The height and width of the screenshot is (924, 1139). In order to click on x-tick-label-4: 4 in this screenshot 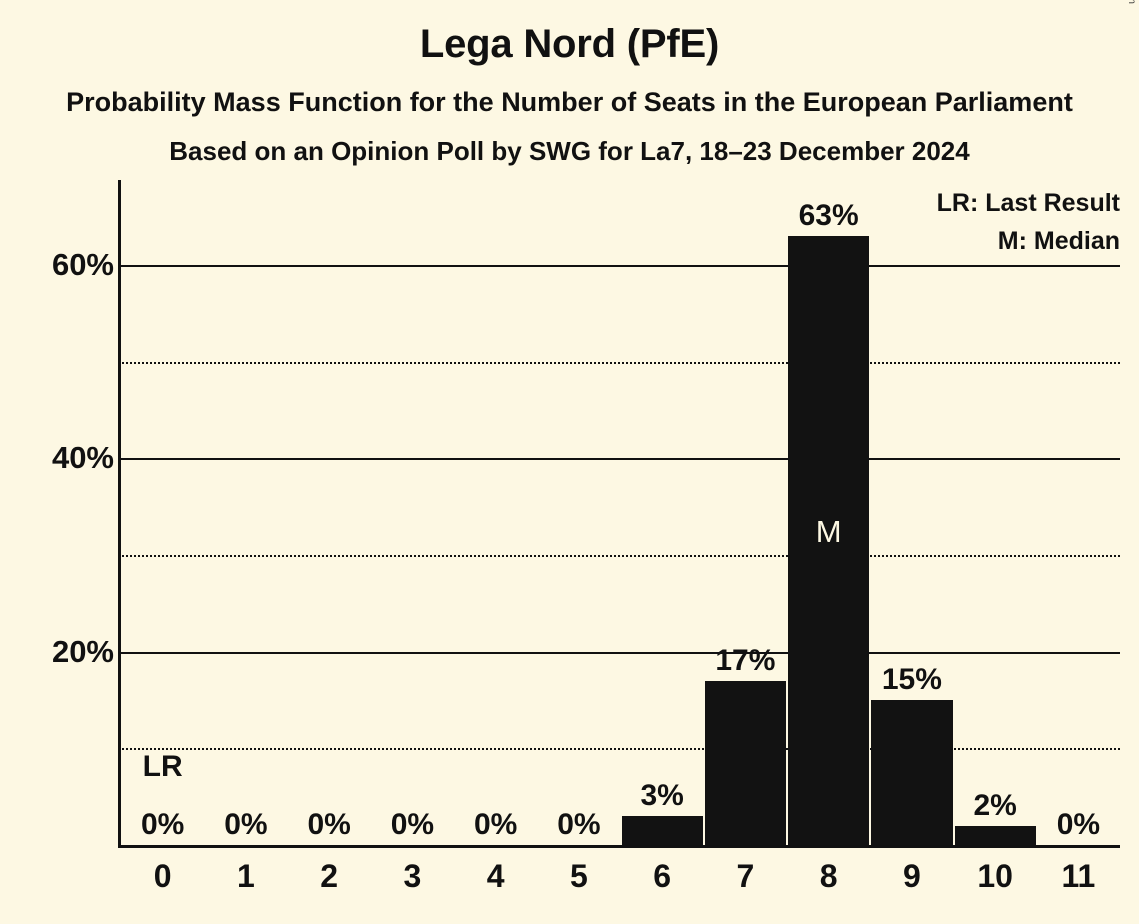, I will do `click(495, 876)`.